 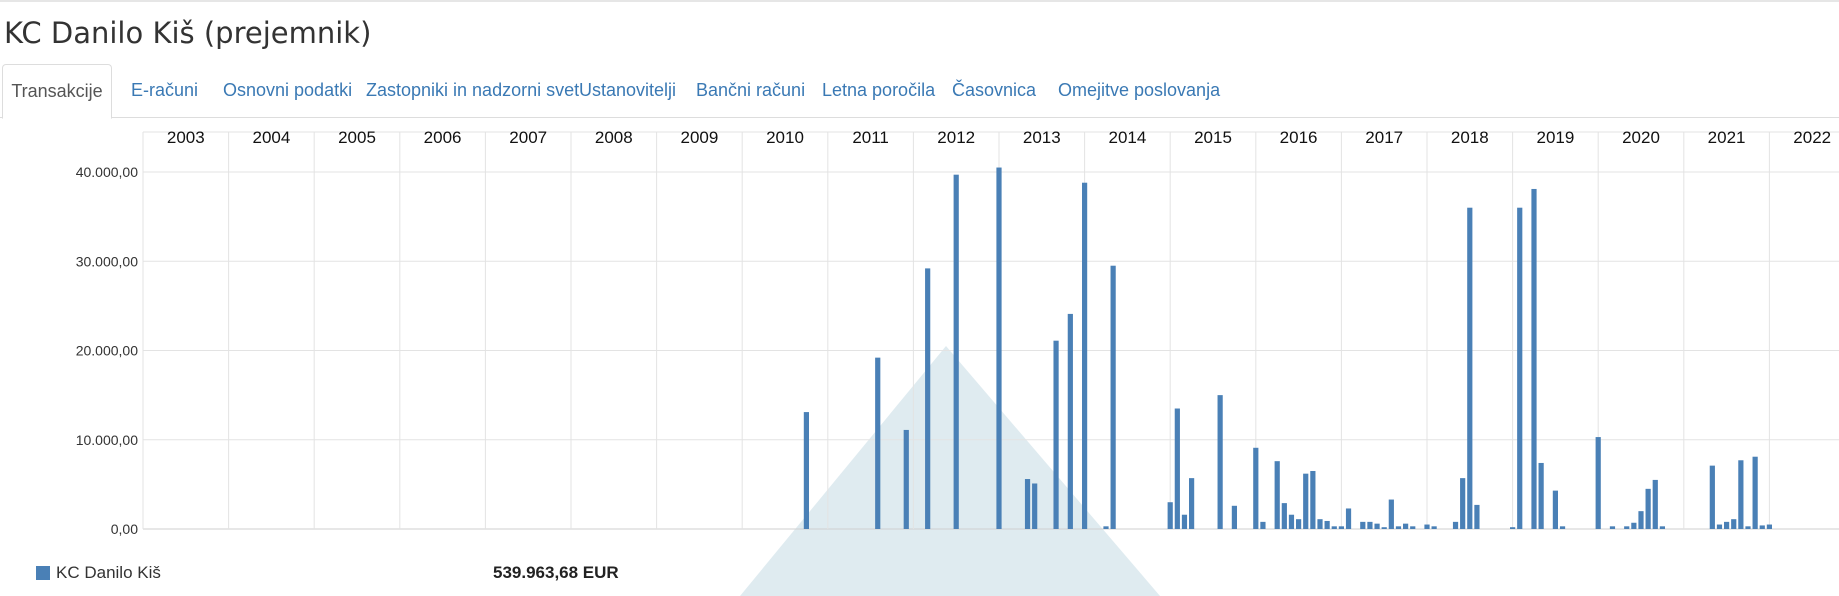 I want to click on y-tick-label: 0,00, so click(x=124, y=529).